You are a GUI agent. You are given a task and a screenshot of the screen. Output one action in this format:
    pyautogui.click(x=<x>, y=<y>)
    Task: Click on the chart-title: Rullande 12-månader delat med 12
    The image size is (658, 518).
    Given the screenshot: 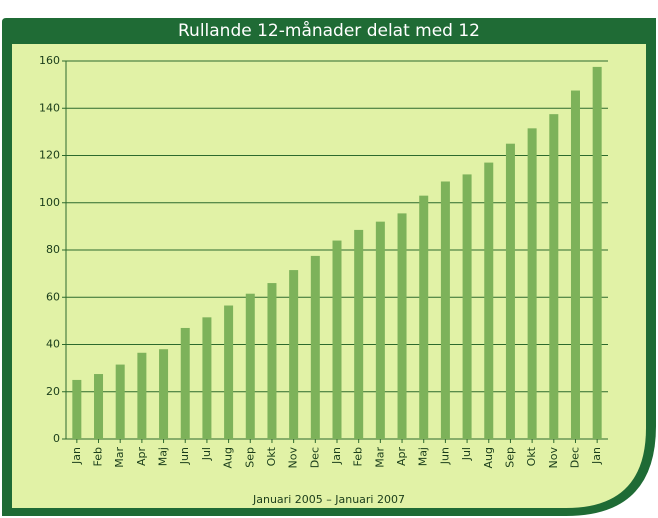 What is the action you would take?
    pyautogui.click(x=329, y=30)
    